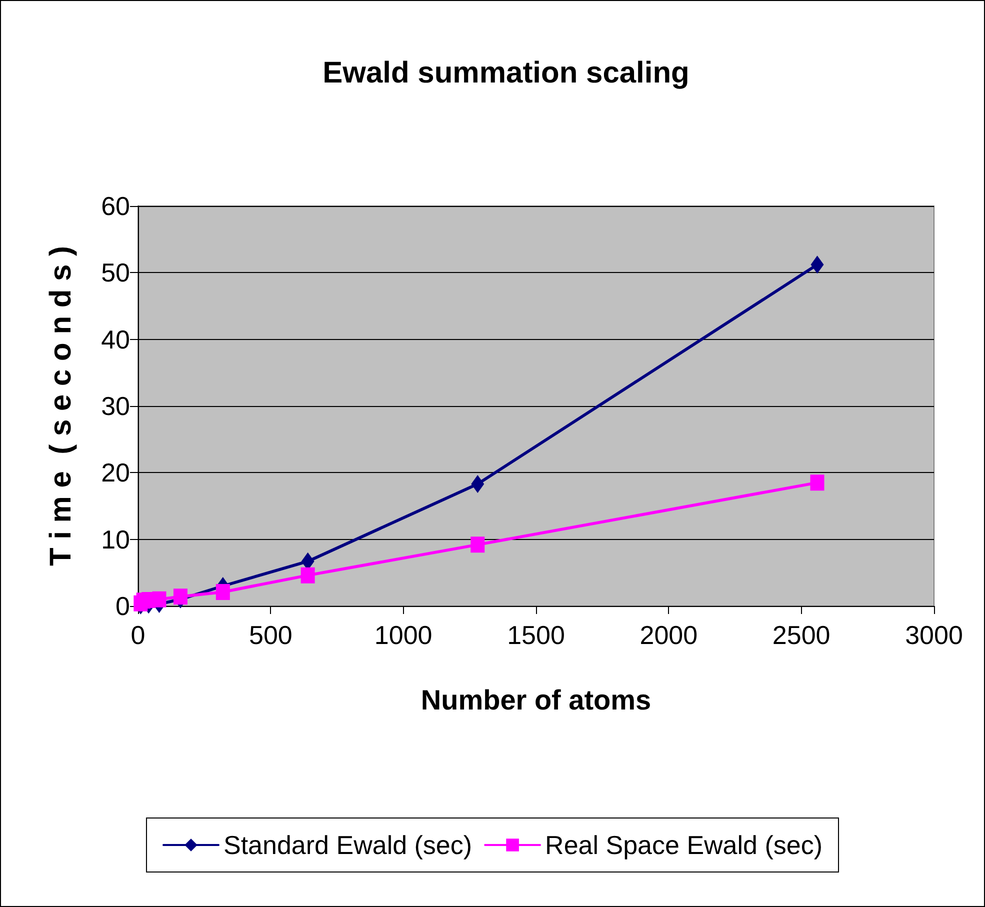 Image resolution: width=985 pixels, height=907 pixels. Describe the element at coordinates (684, 845) in the screenshot. I see `legend-label: Real Space Ewald (sec)` at that location.